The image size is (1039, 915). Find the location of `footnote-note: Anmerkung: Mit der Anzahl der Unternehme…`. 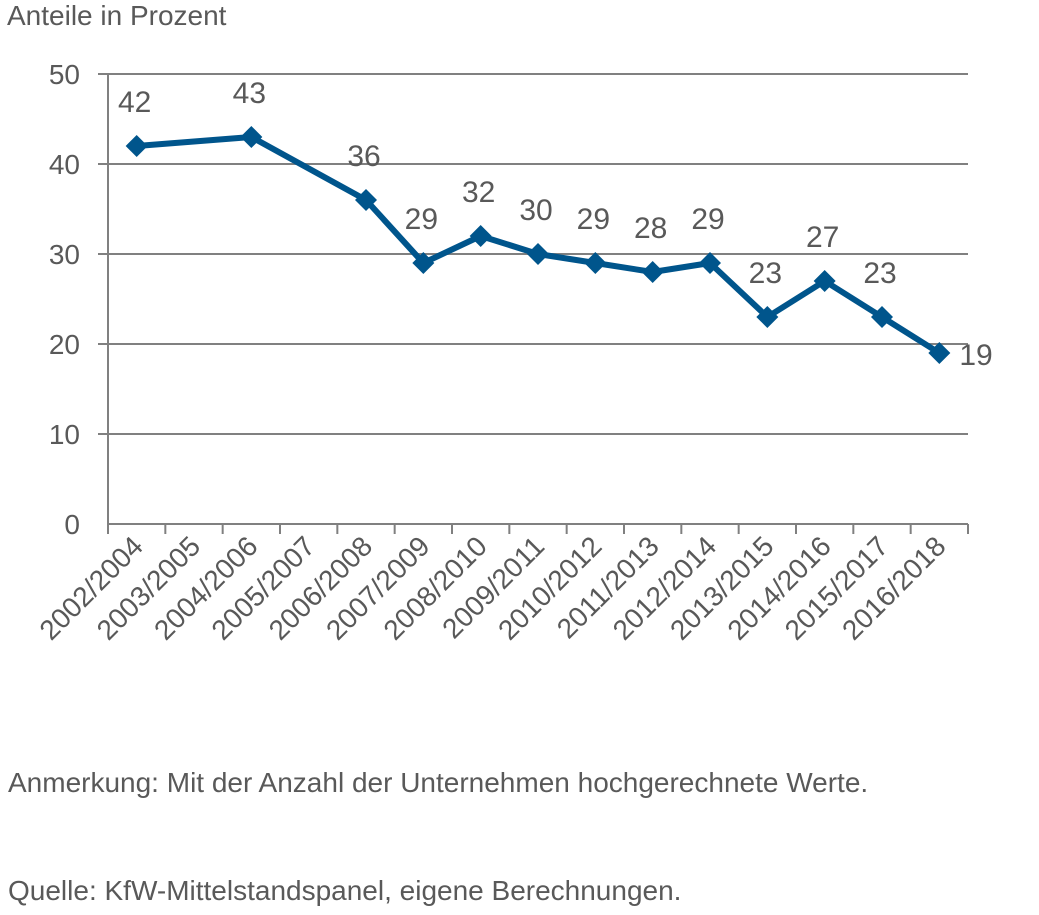

footnote-note: Anmerkung: Mit der Anzahl der Unternehme… is located at coordinates (438, 782).